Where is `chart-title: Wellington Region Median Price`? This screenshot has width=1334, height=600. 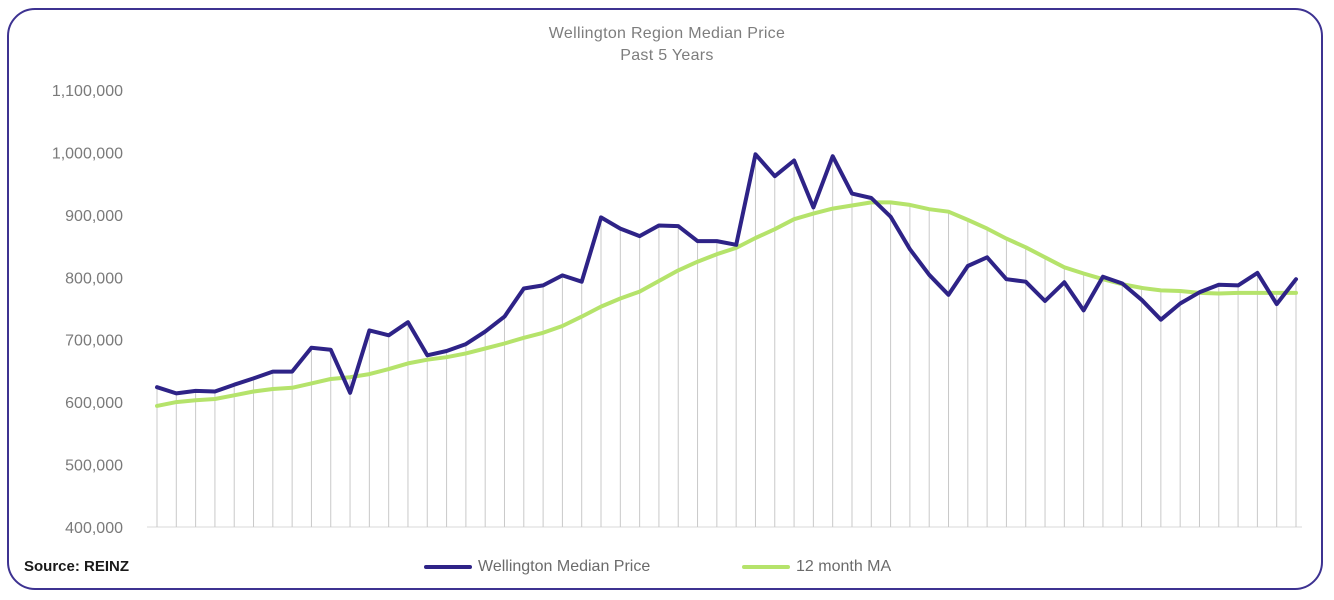 chart-title: Wellington Region Median Price is located at coordinates (667, 33).